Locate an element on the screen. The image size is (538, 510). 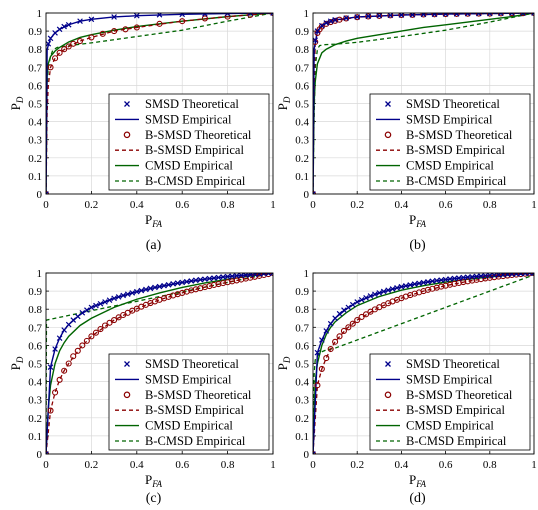
y-axis-label: PD is located at coordinates (283, 103).